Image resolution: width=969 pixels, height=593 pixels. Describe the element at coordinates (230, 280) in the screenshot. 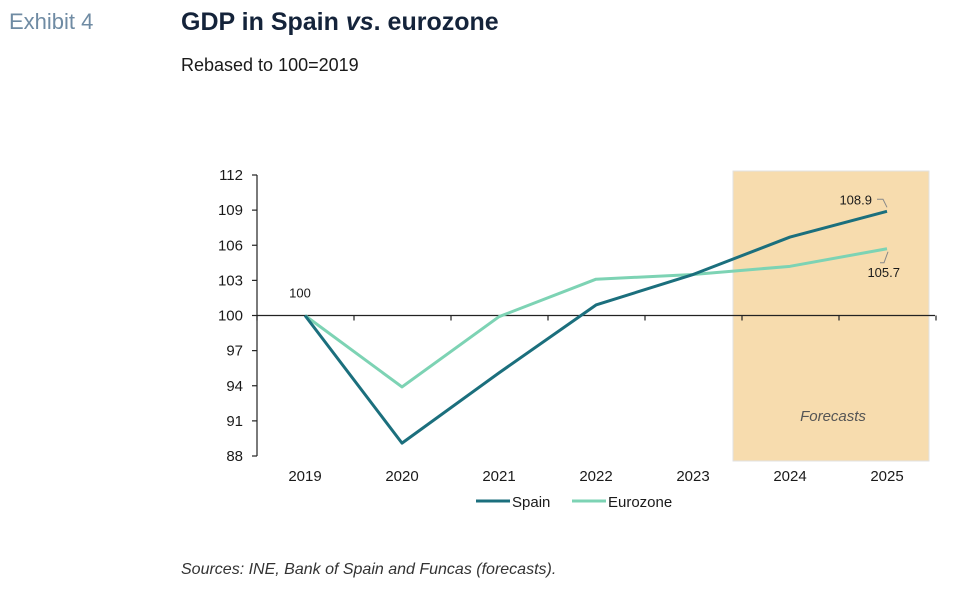

I see `y-tick-label: 103` at that location.